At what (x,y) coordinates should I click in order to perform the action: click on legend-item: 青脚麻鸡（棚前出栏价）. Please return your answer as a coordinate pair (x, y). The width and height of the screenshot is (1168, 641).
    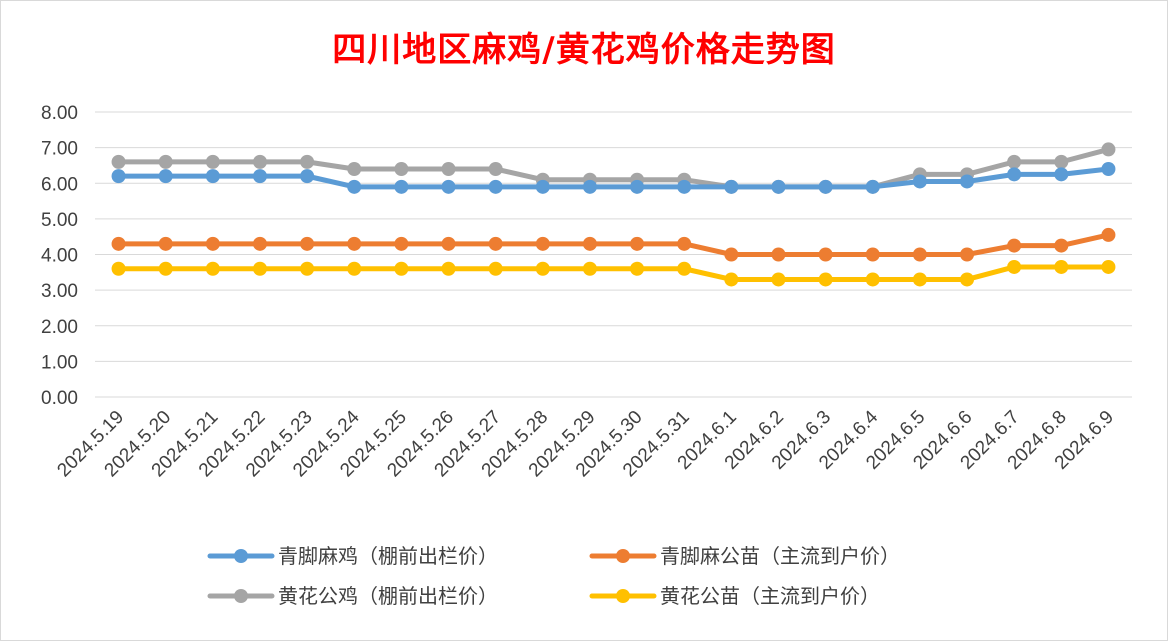
    Looking at the image, I should click on (352, 556).